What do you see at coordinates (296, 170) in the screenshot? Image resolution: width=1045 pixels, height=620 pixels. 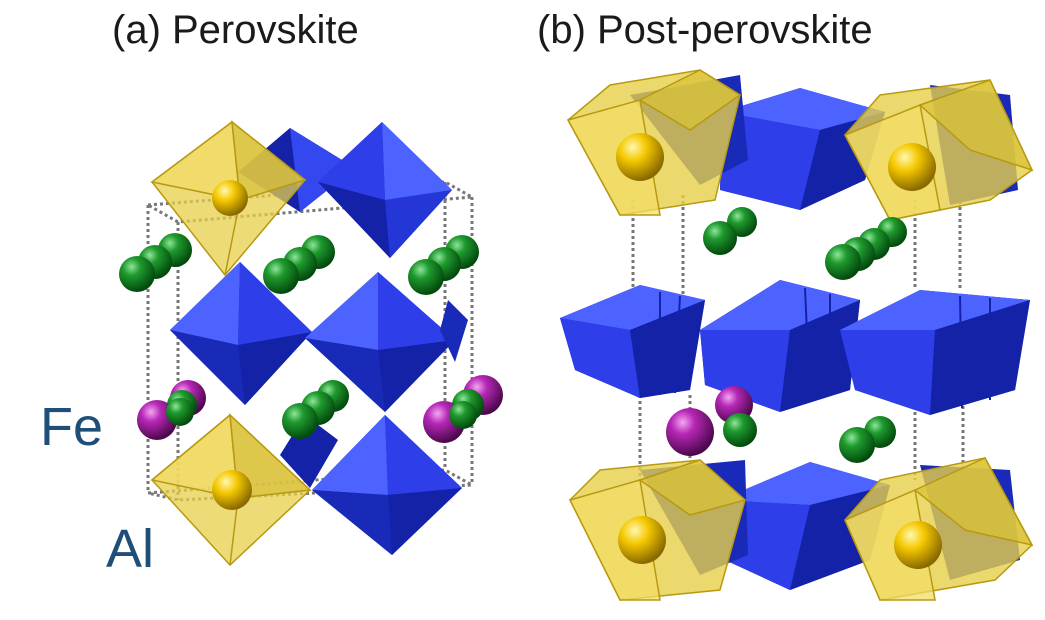 I see `octahedron-a-back-top` at bounding box center [296, 170].